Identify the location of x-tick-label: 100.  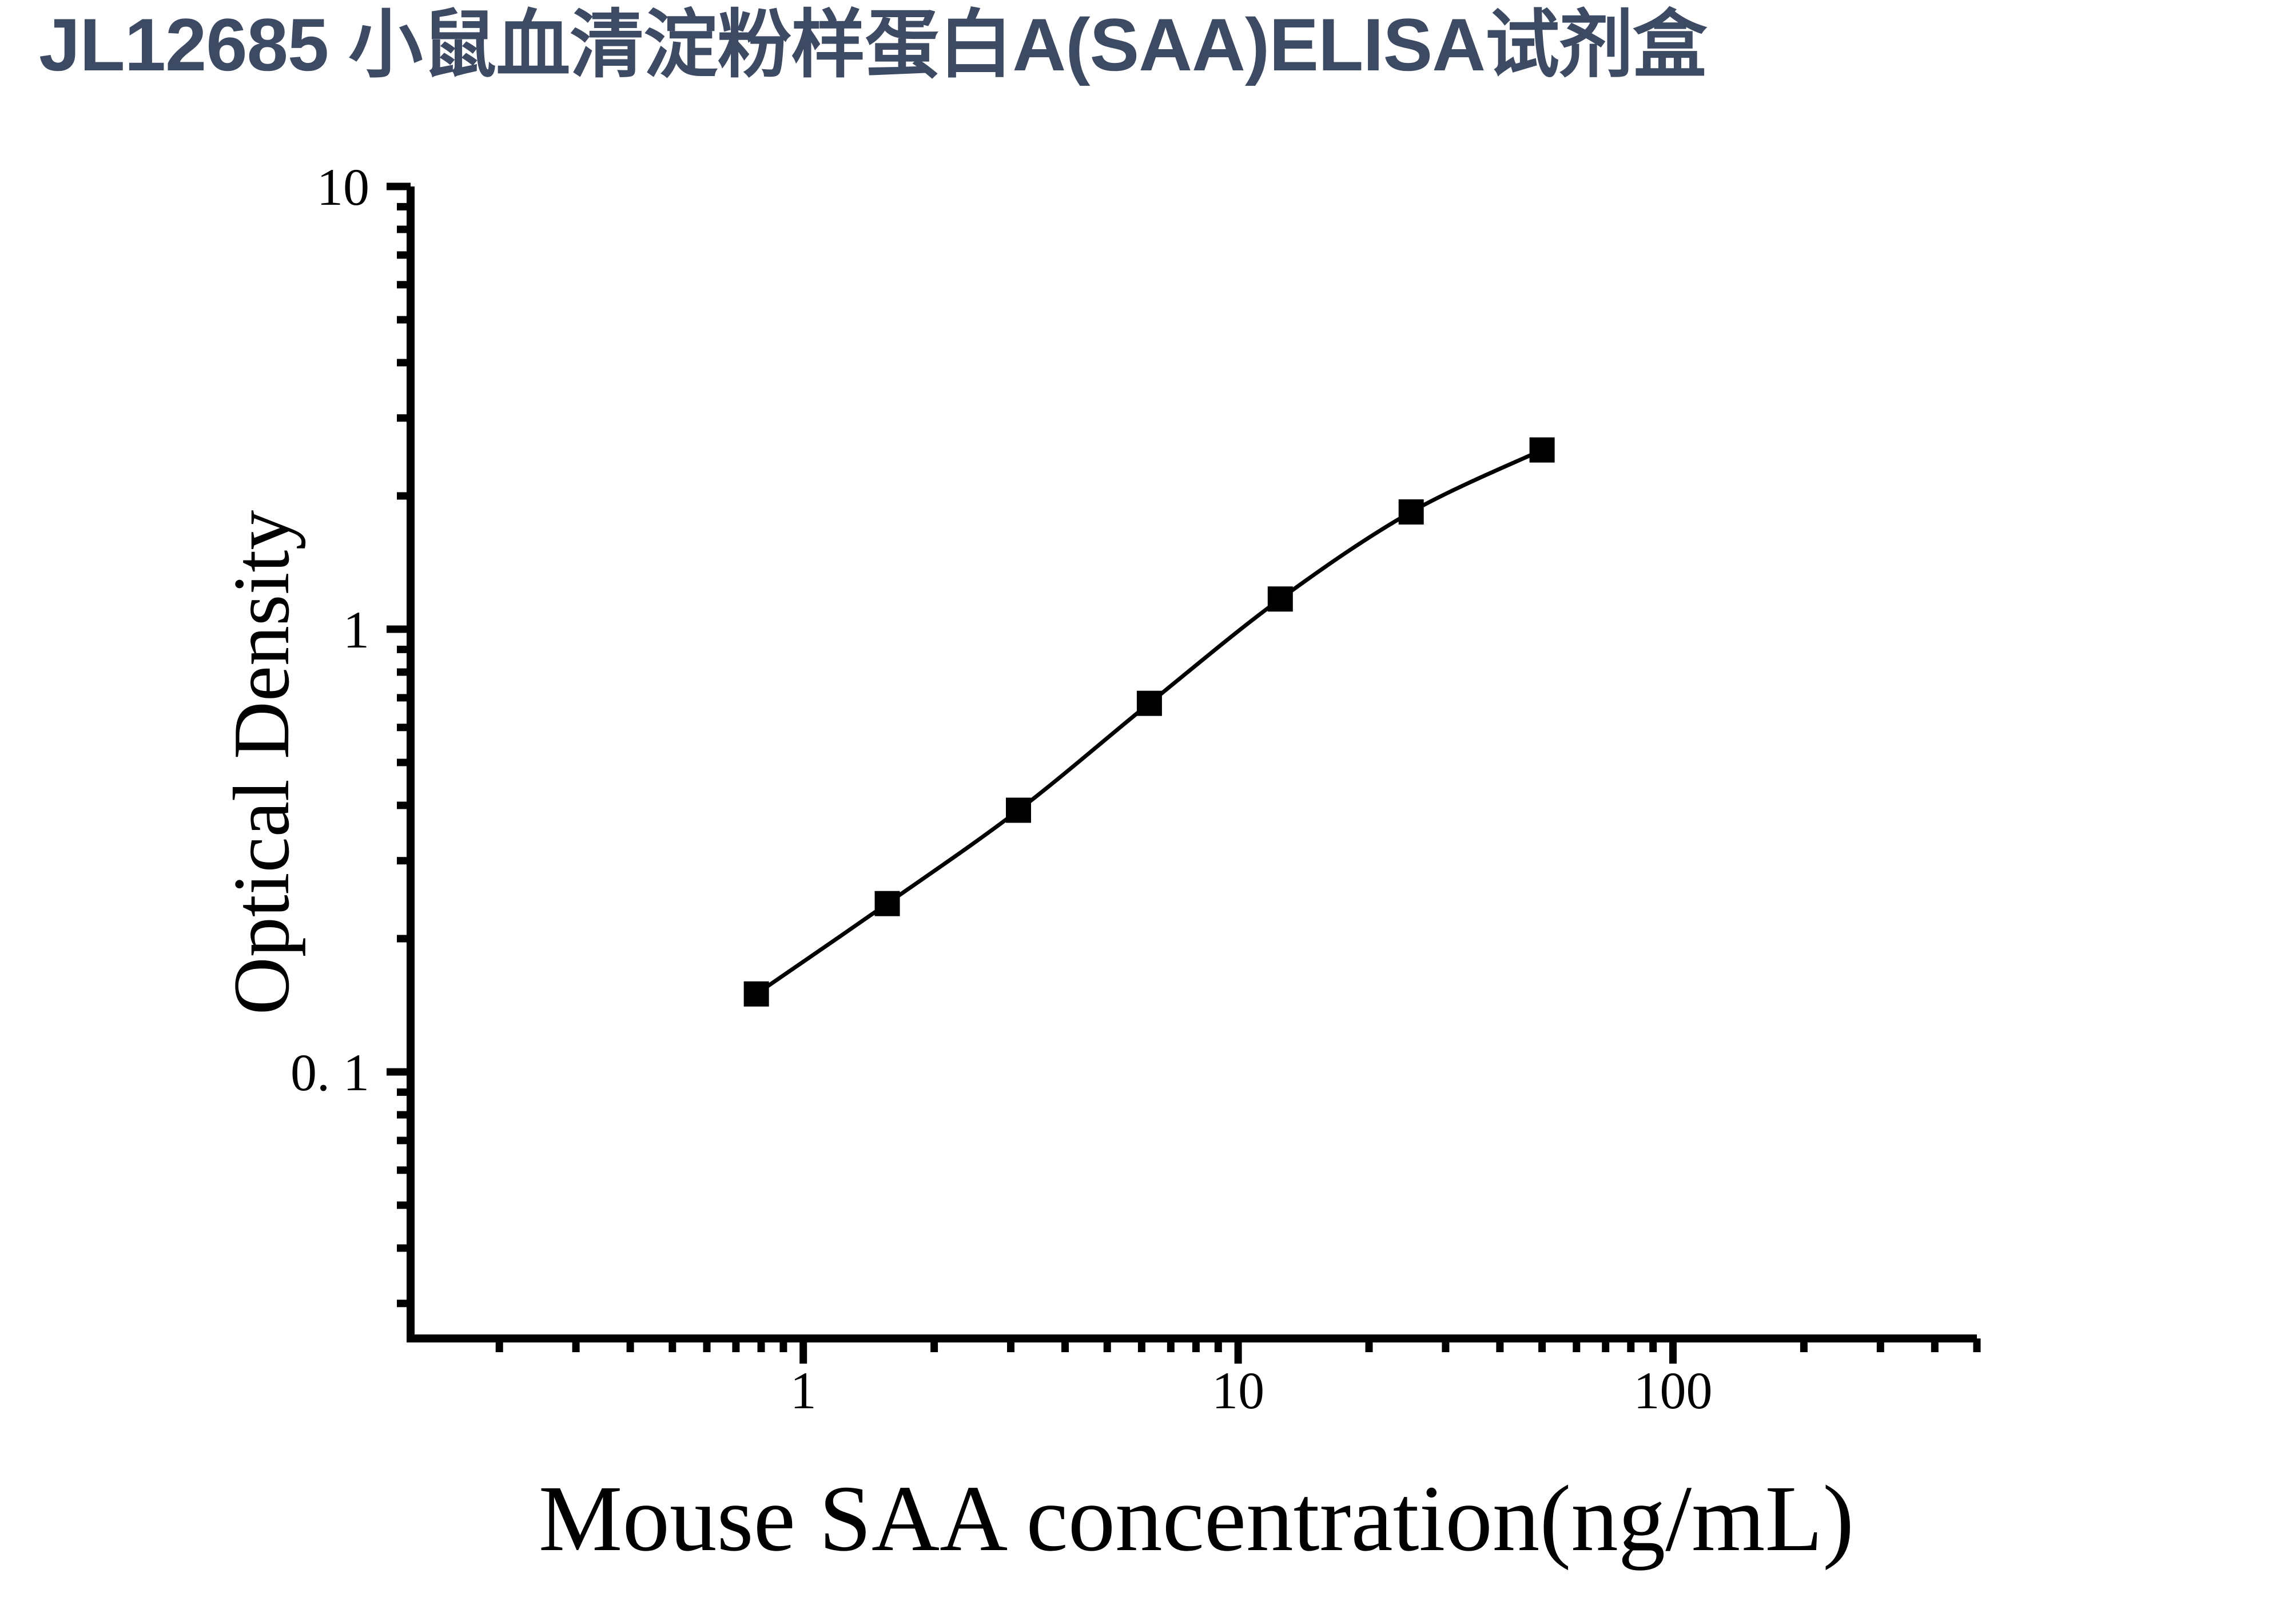
(1674, 1390).